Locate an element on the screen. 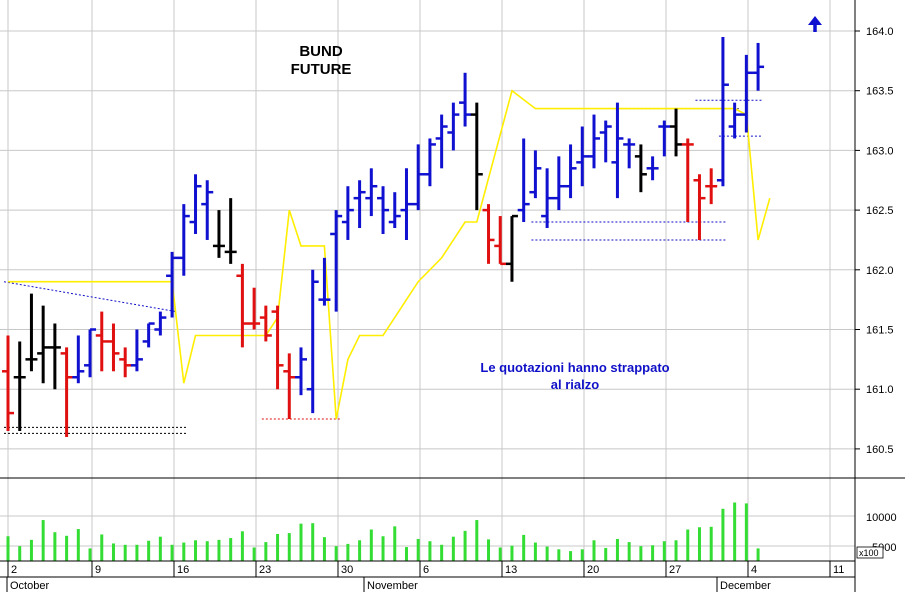  ytick-label: 162.5 is located at coordinates (880, 211).